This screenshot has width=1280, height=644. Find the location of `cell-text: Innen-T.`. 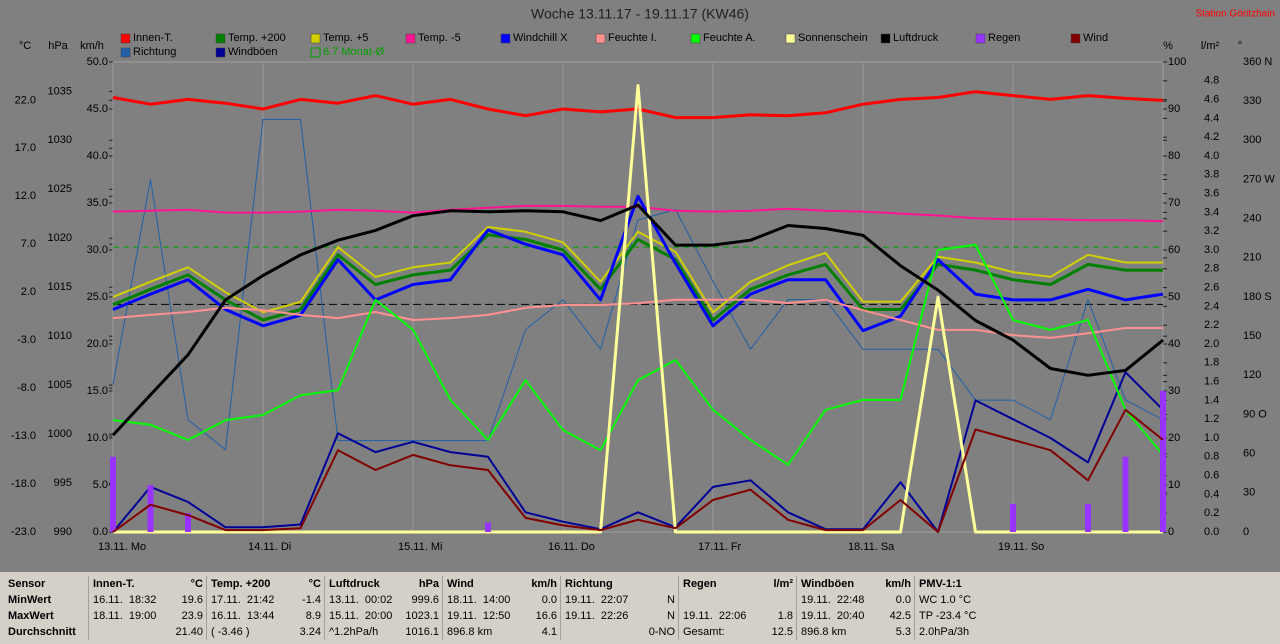

cell-text: Innen-T. is located at coordinates (114, 584).